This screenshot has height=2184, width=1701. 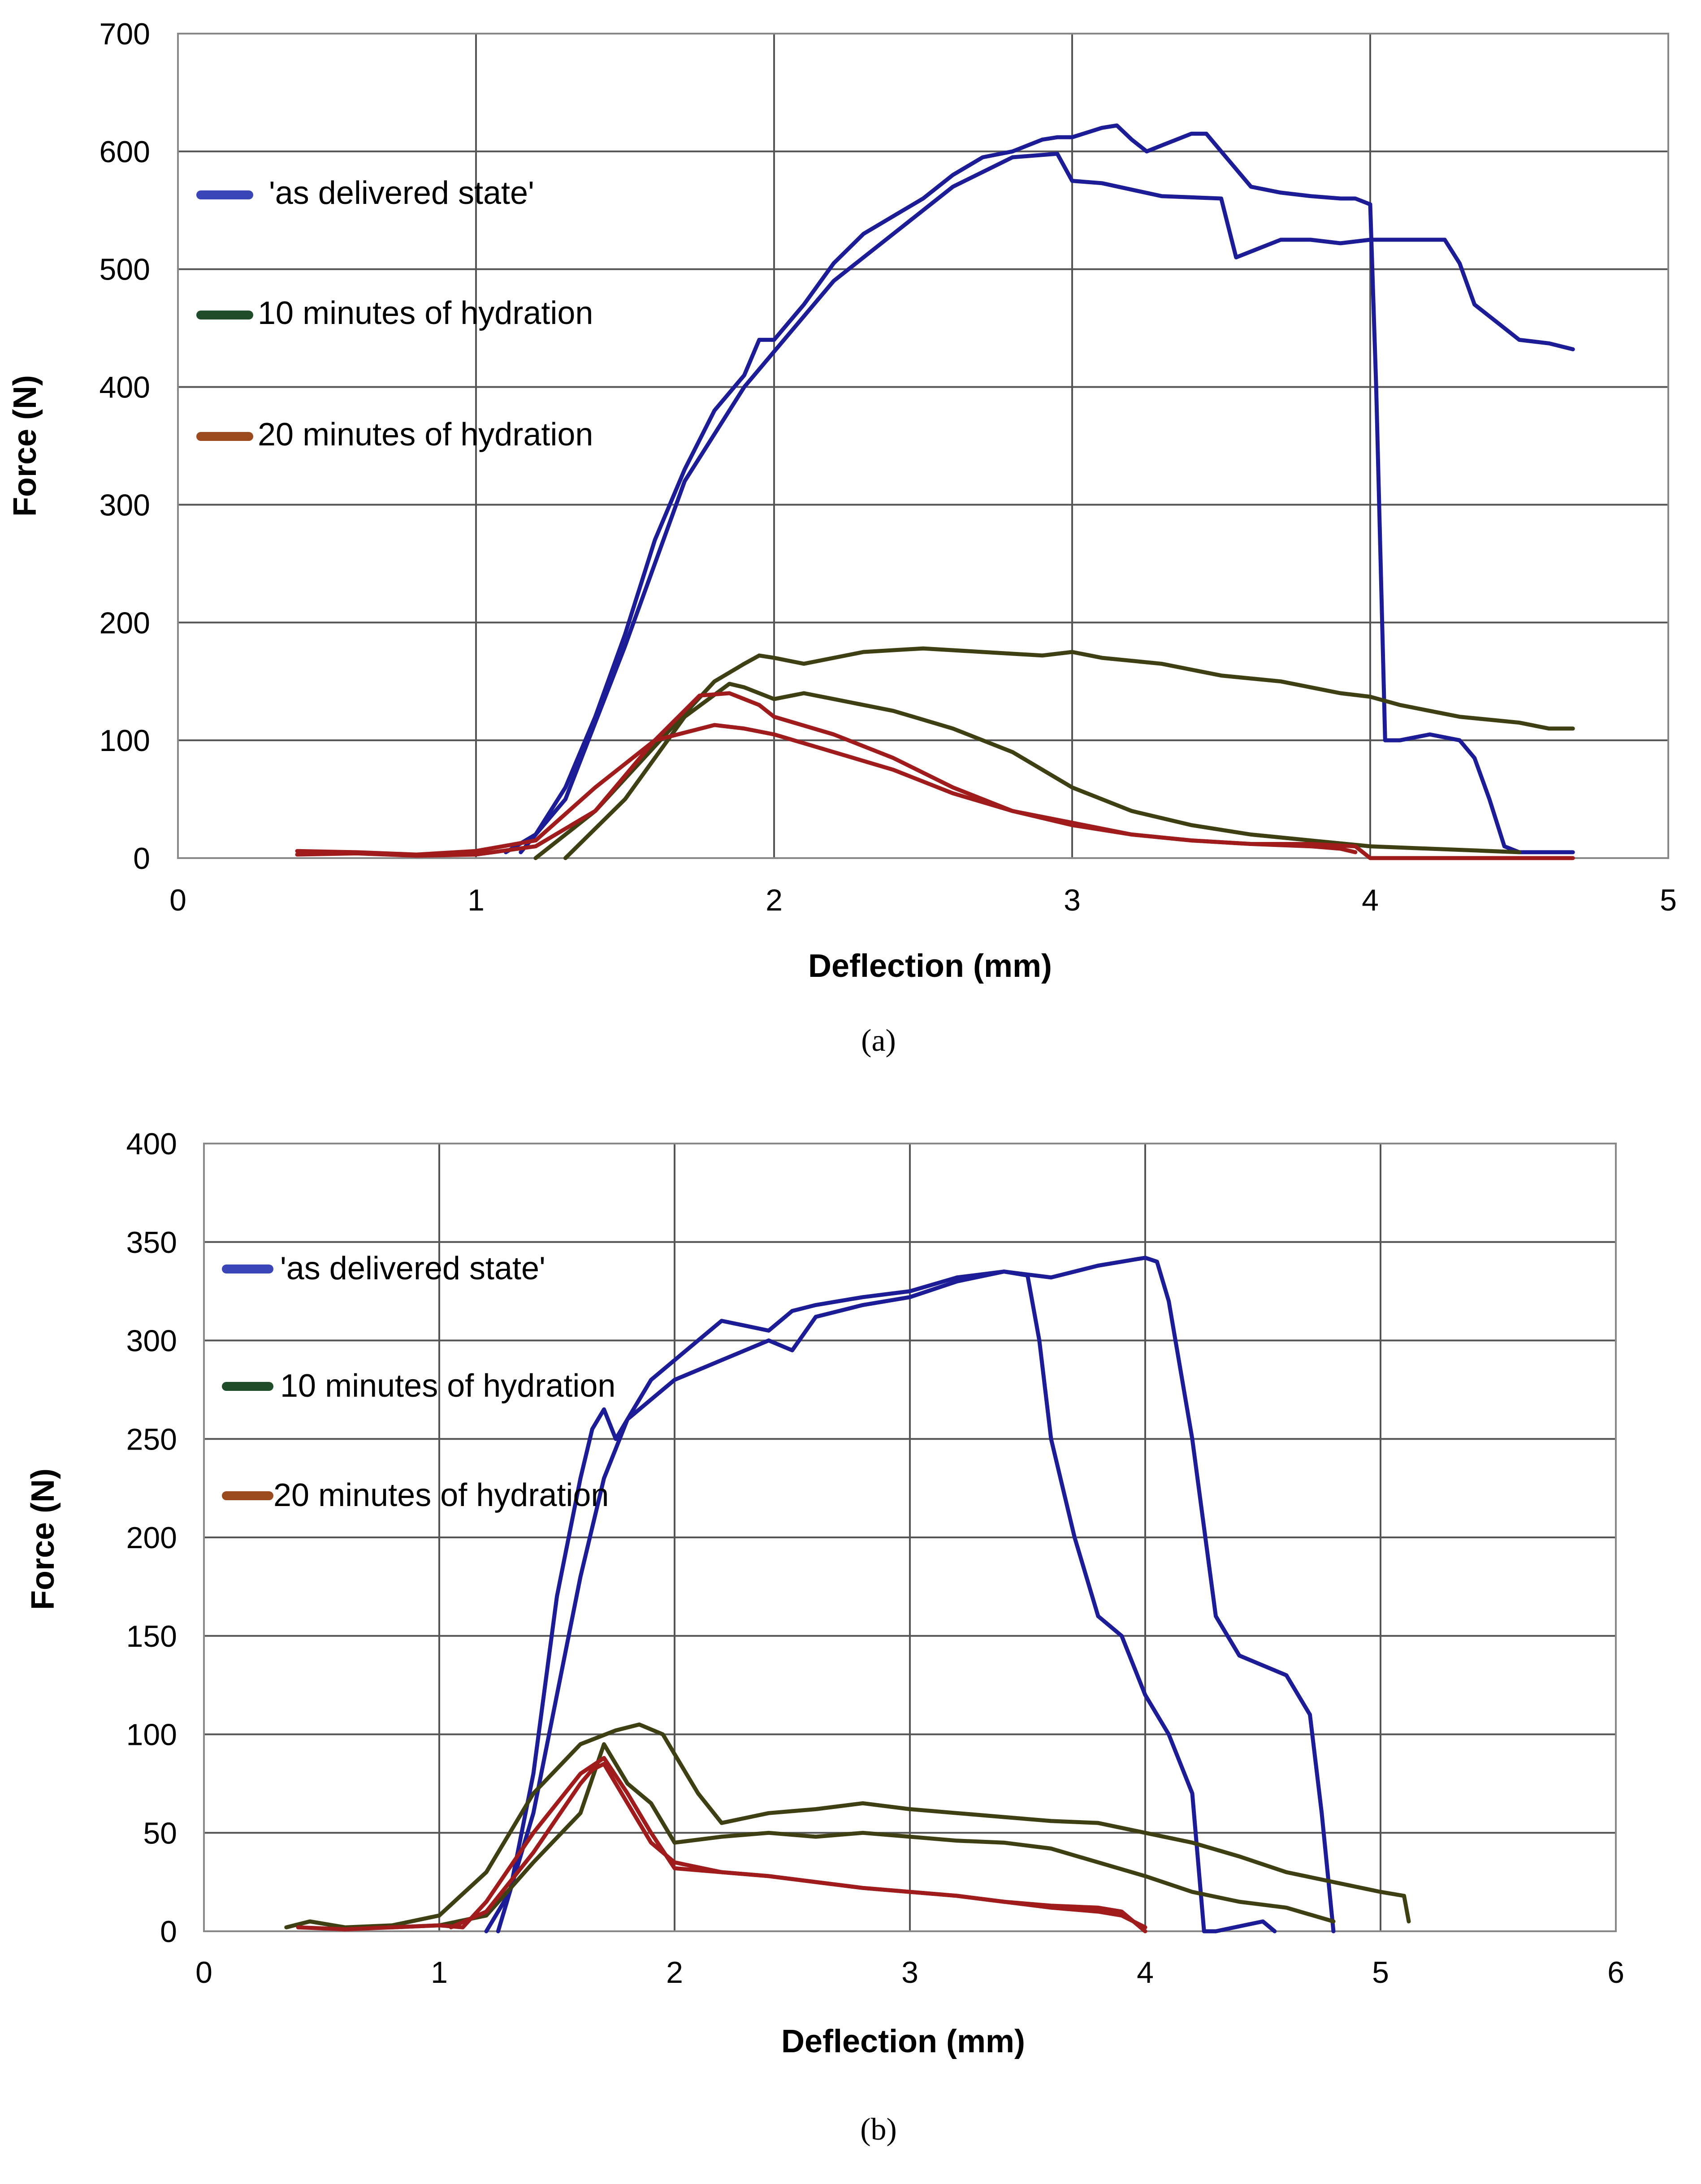 What do you see at coordinates (1615, 1972) in the screenshot?
I see `x-tick-label: 6` at bounding box center [1615, 1972].